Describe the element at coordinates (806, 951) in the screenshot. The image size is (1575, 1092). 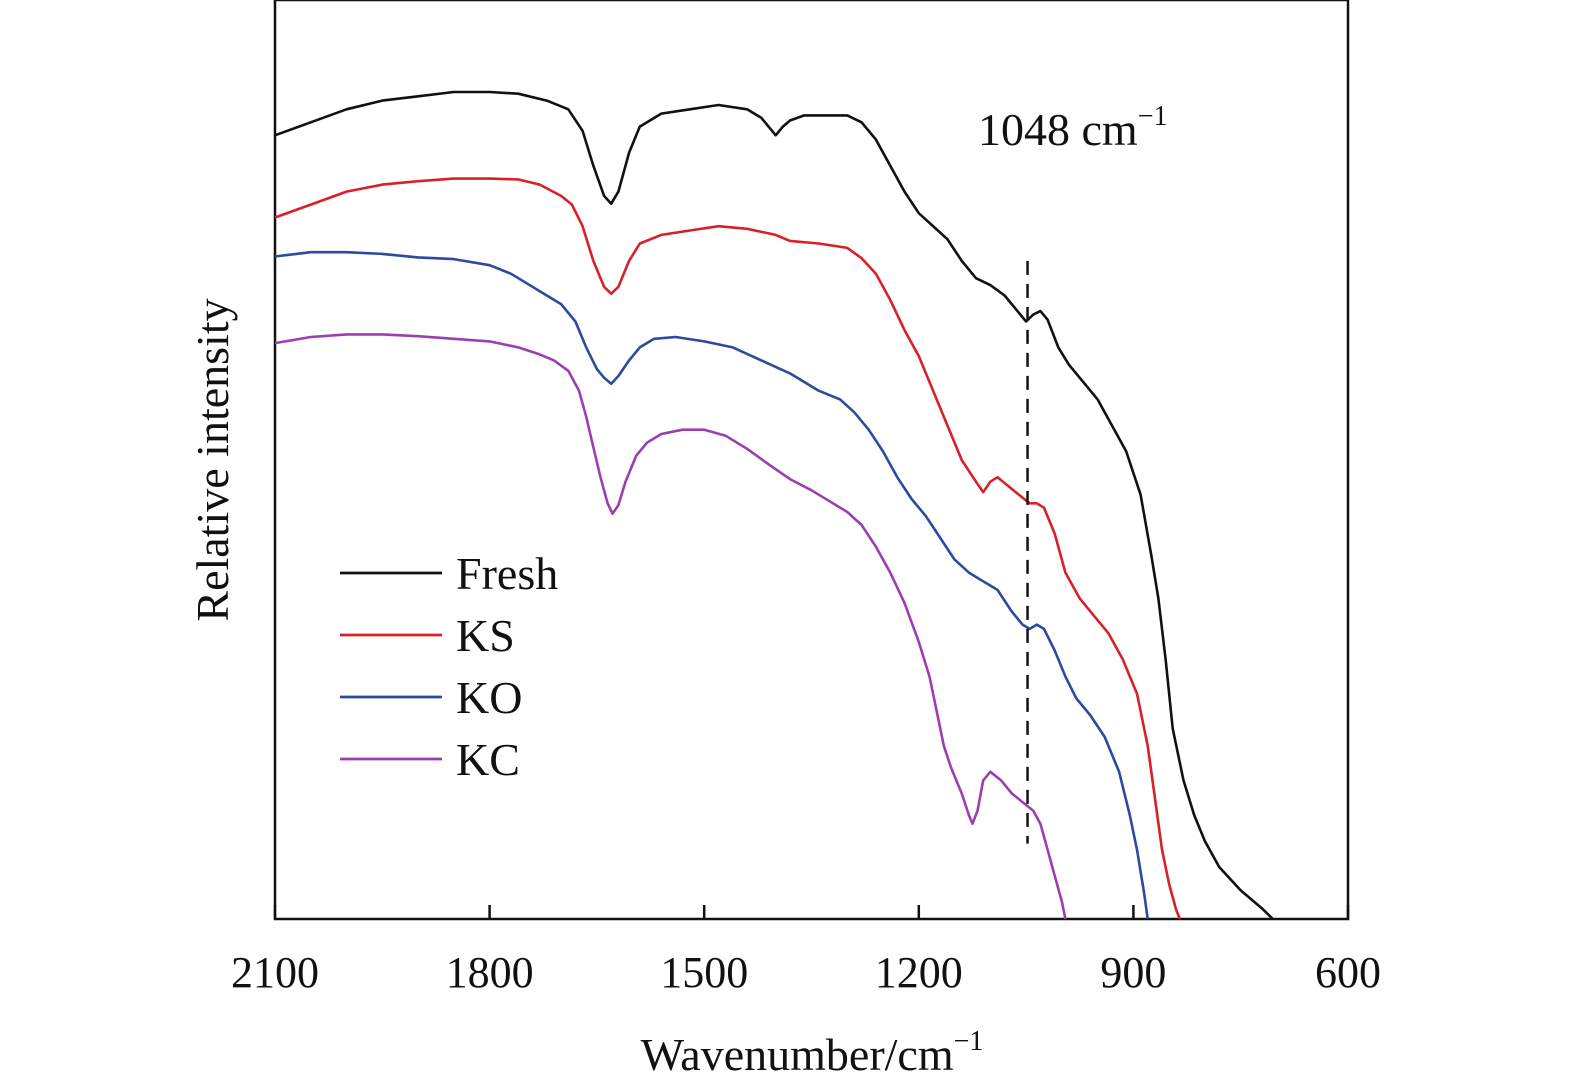
I see `x-axis-ticks: 2100 1800 1500 1200 900 600` at that location.